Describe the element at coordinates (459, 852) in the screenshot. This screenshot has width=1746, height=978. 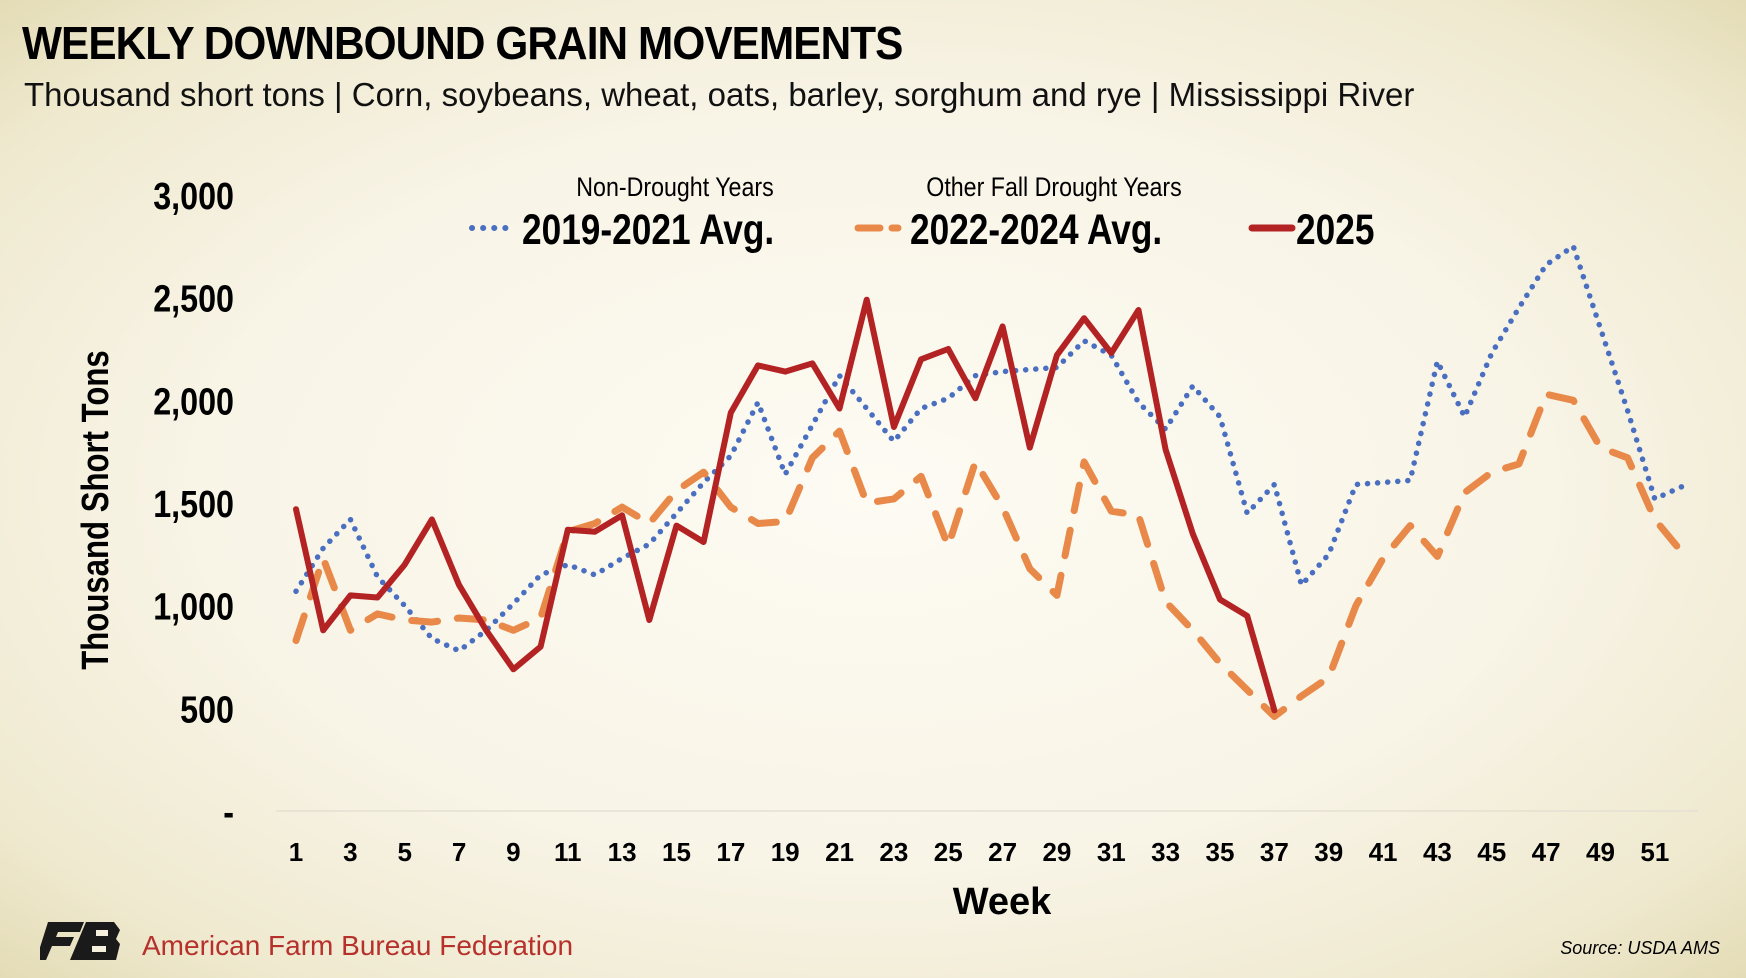
I see `x-tick-label: 7` at that location.